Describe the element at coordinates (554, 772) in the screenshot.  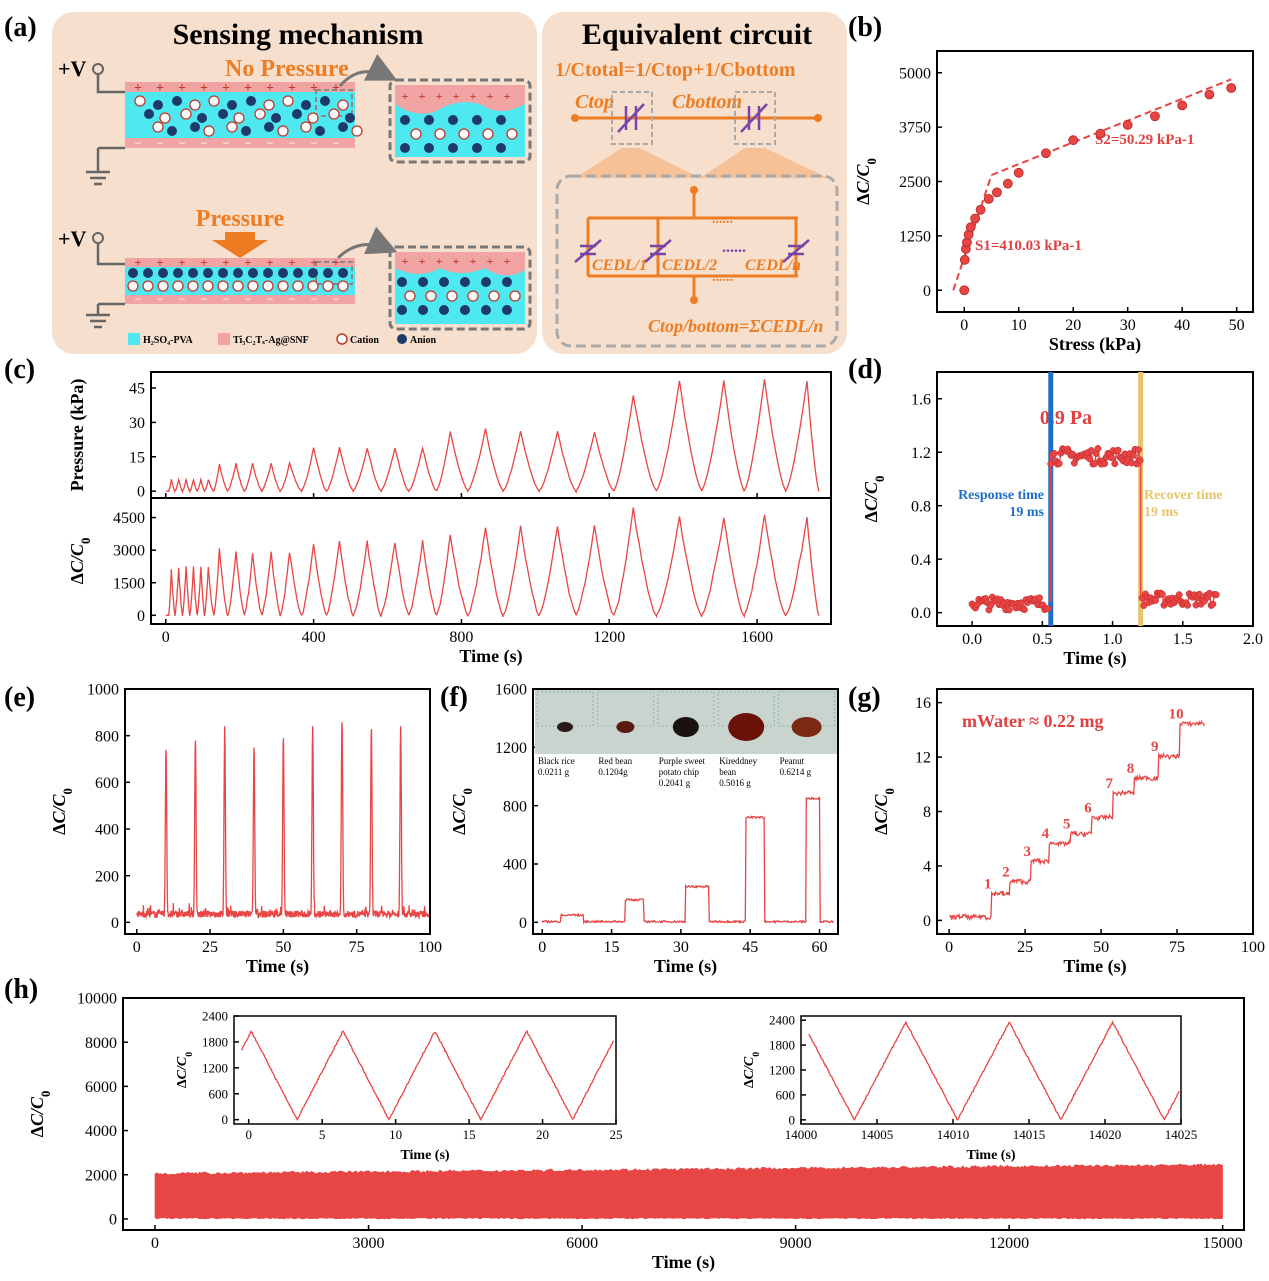
I see `f-item-label: 0.0211 g` at that location.